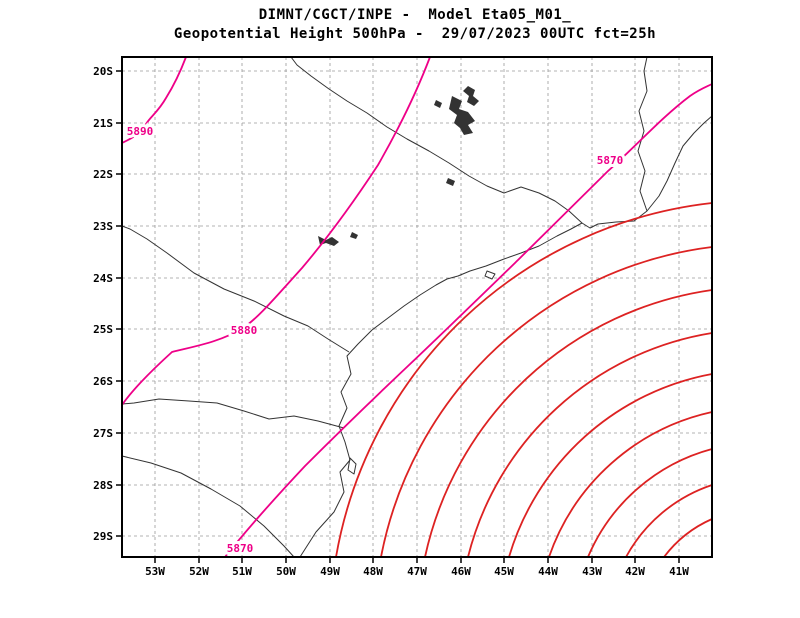  What do you see at coordinates (199, 571) in the screenshot?
I see `x-tick-label: 52W` at bounding box center [199, 571].